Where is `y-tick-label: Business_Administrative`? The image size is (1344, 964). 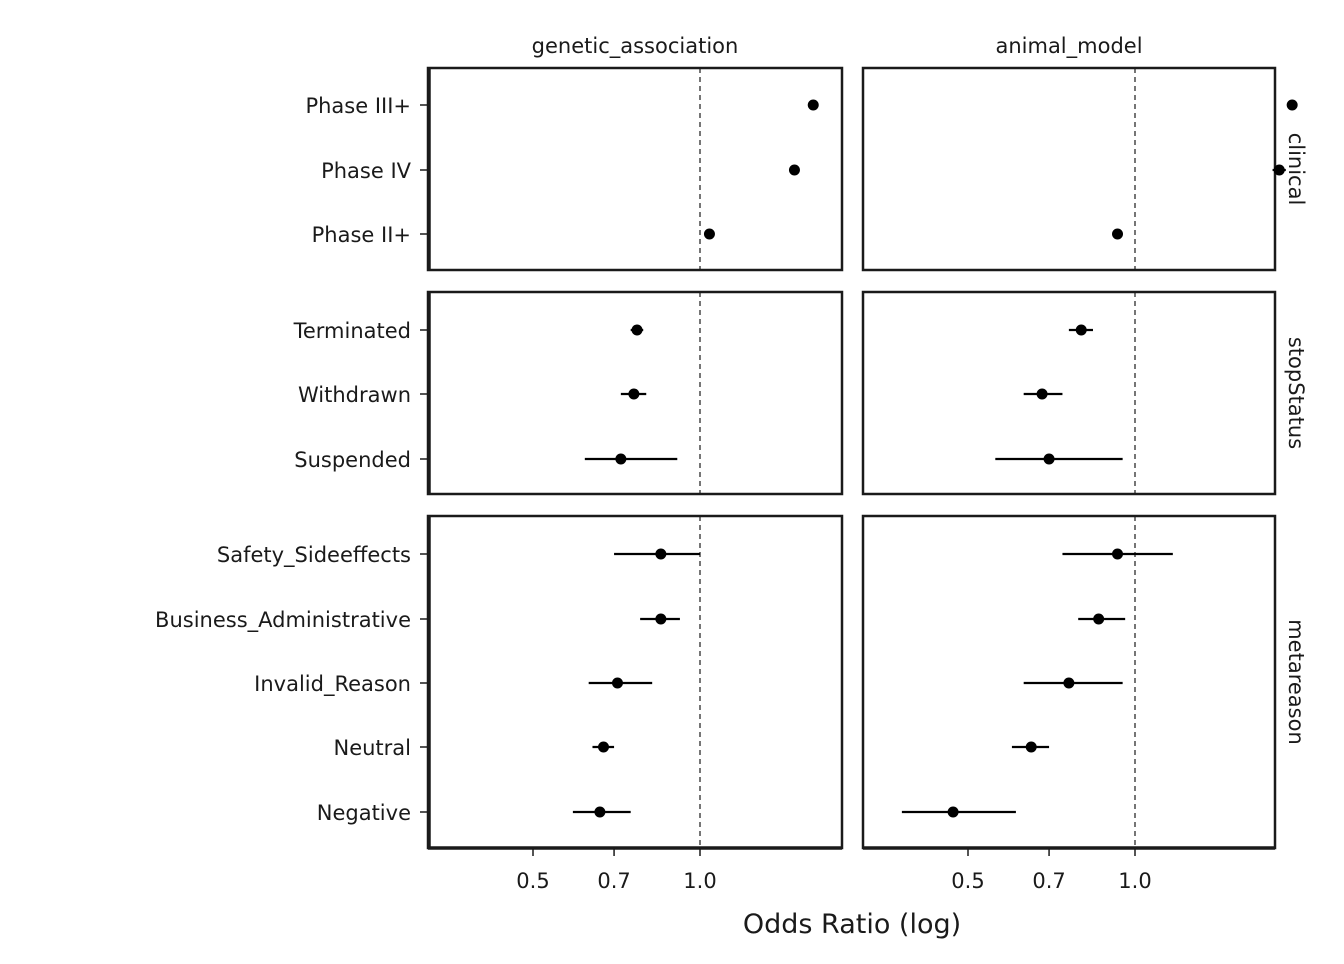 y-tick-label: Business_Administrative is located at coordinates (283, 620).